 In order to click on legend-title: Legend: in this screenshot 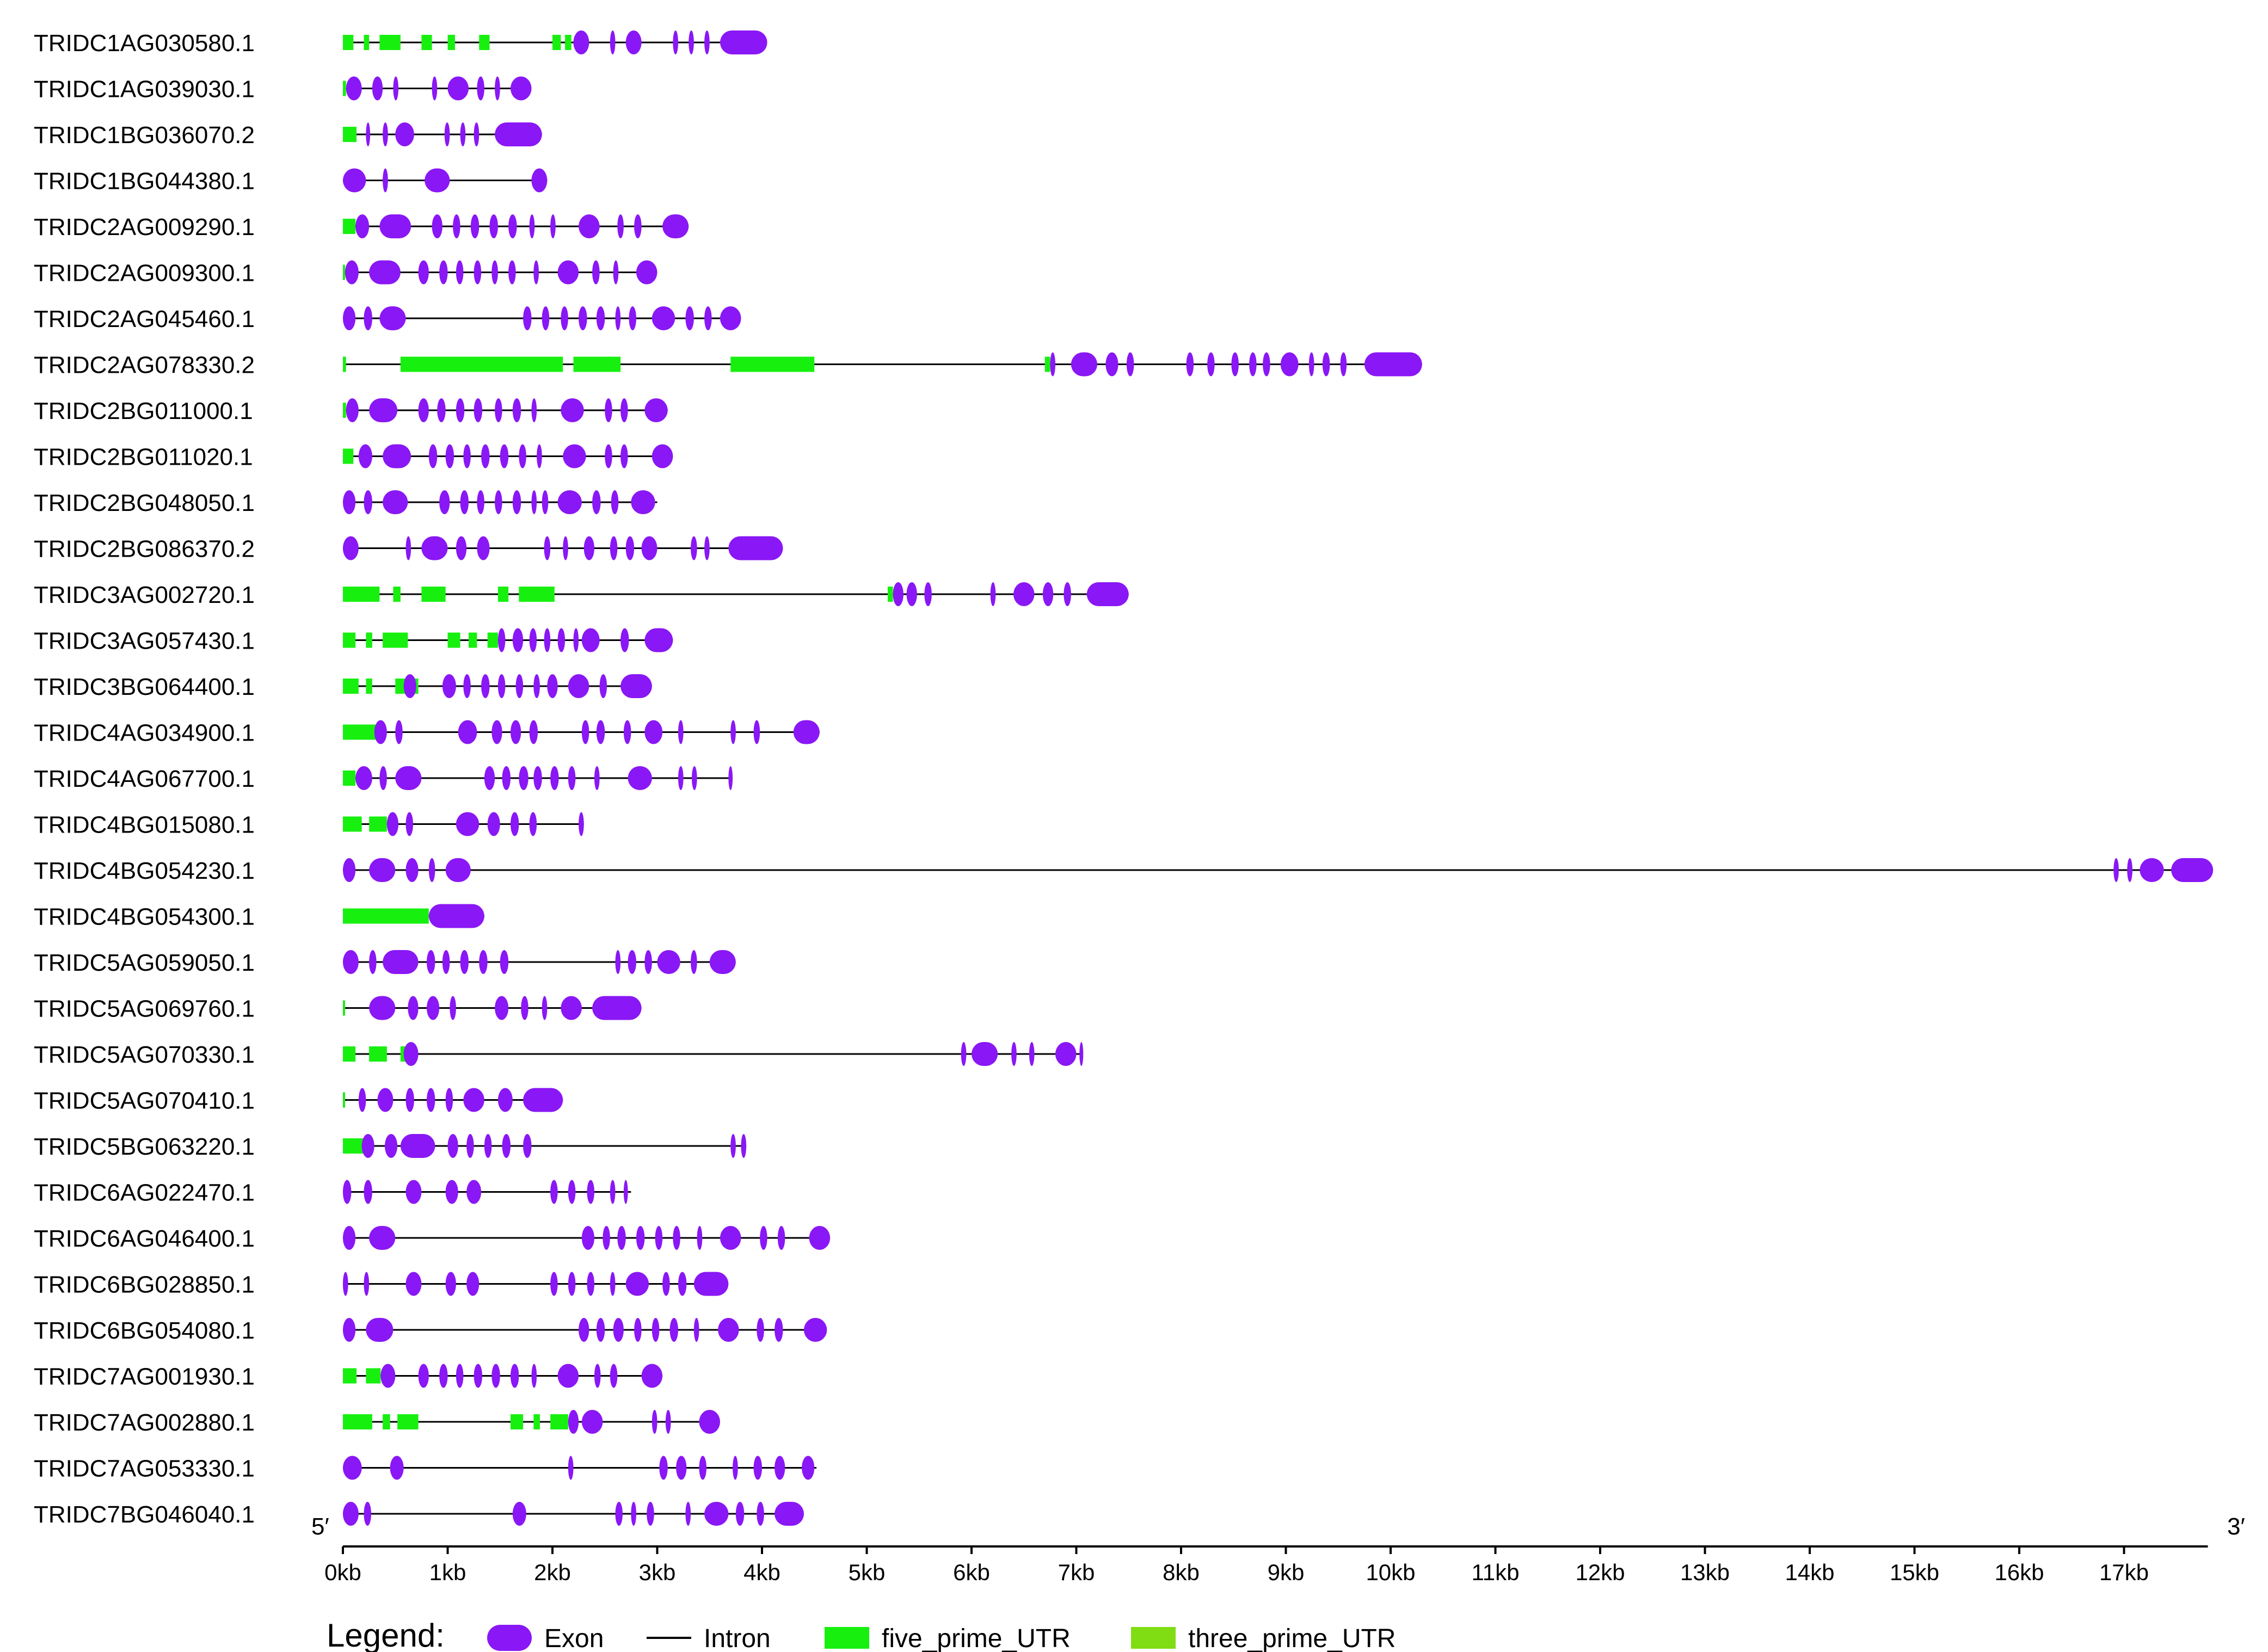, I will do `click(386, 1635)`.